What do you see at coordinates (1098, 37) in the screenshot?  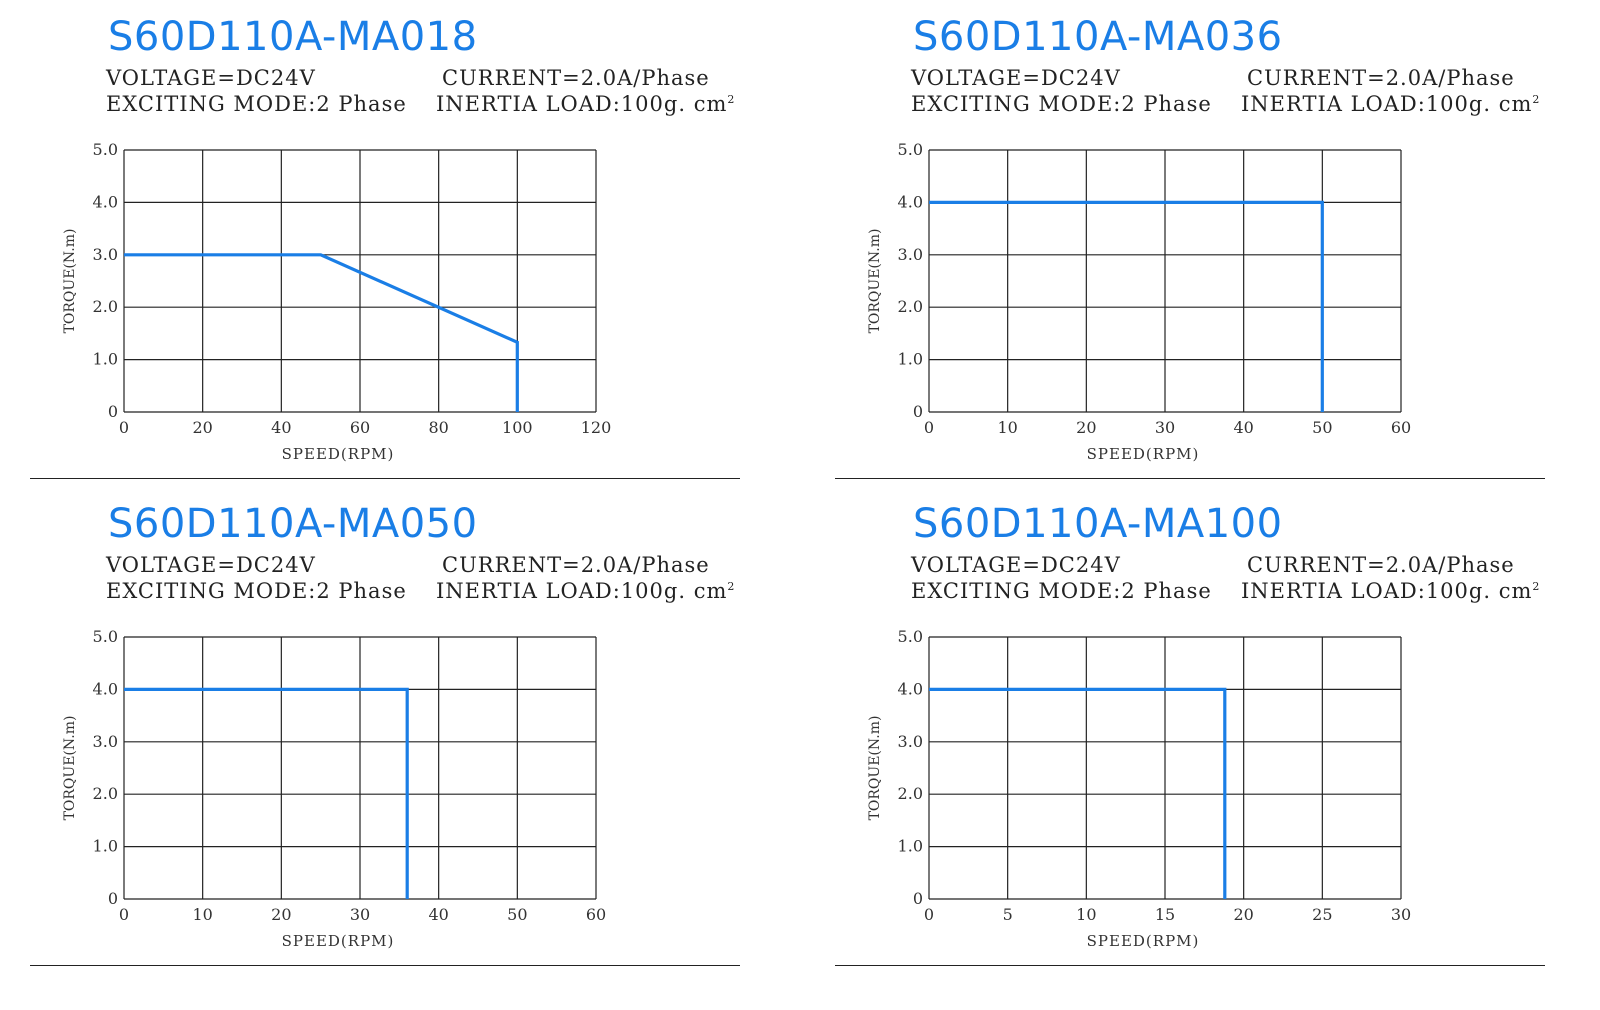 I see `panel-title: S60D110A-MA036` at bounding box center [1098, 37].